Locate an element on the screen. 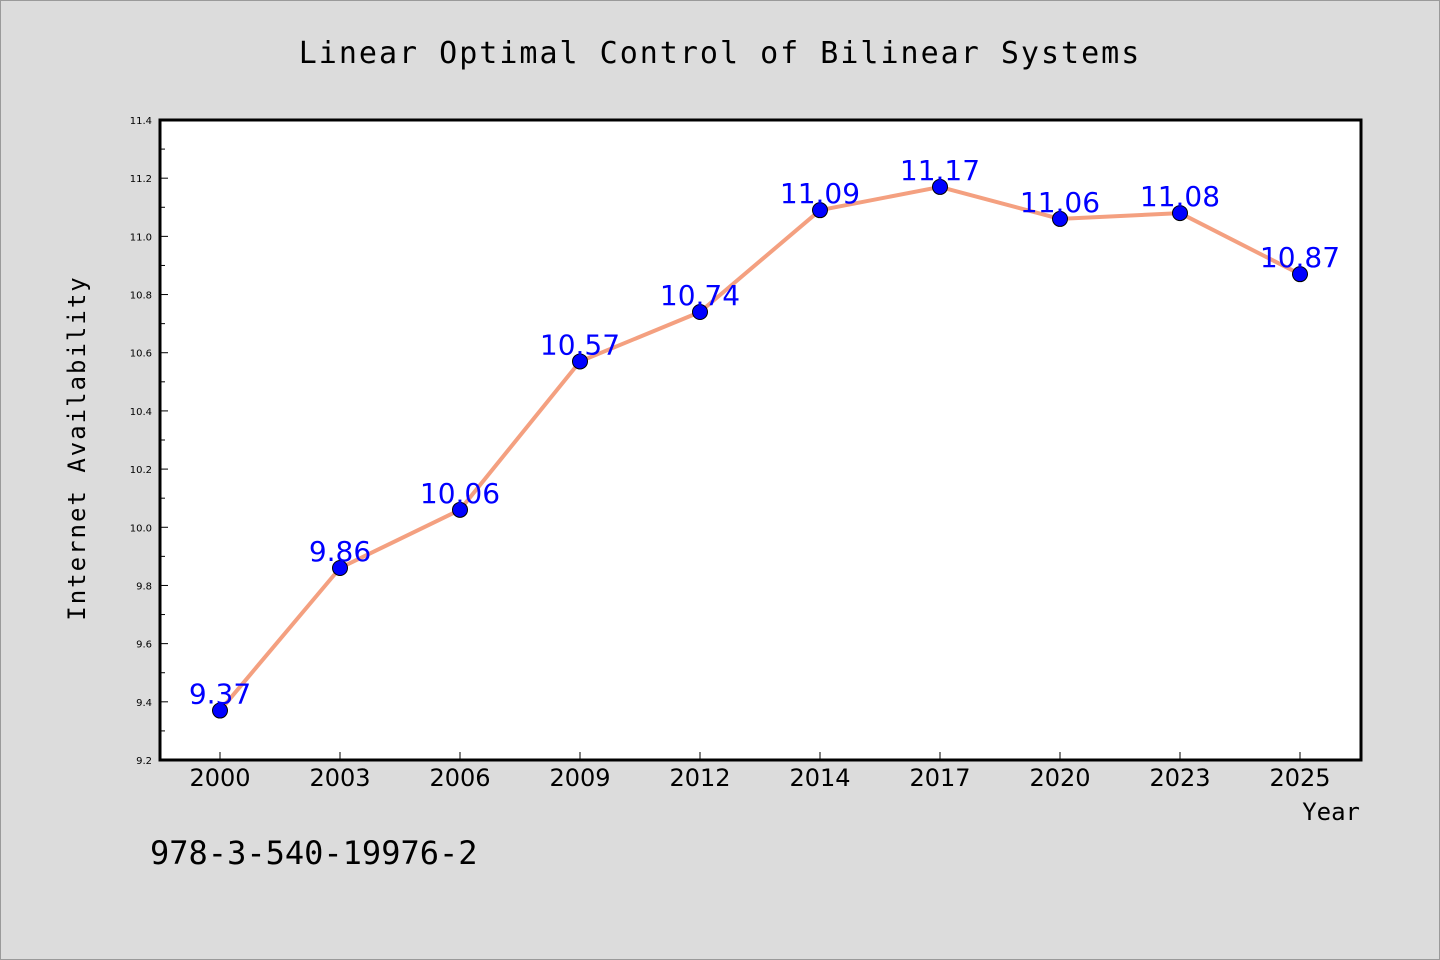  x-tick-label: 2003 is located at coordinates (339, 778).